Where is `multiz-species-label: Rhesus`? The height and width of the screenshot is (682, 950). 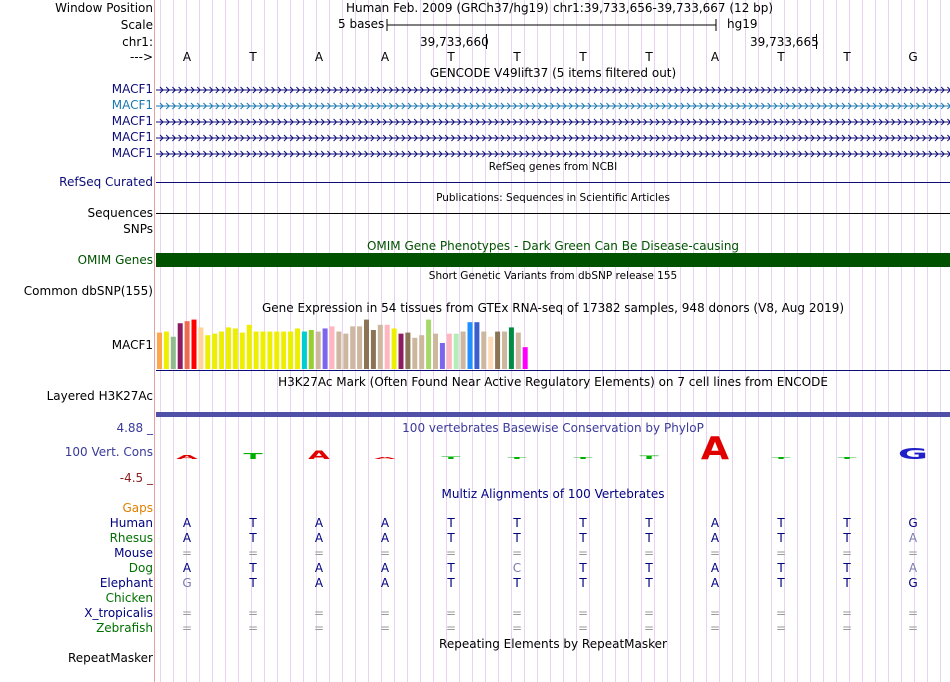 multiz-species-label: Rhesus is located at coordinates (131, 538).